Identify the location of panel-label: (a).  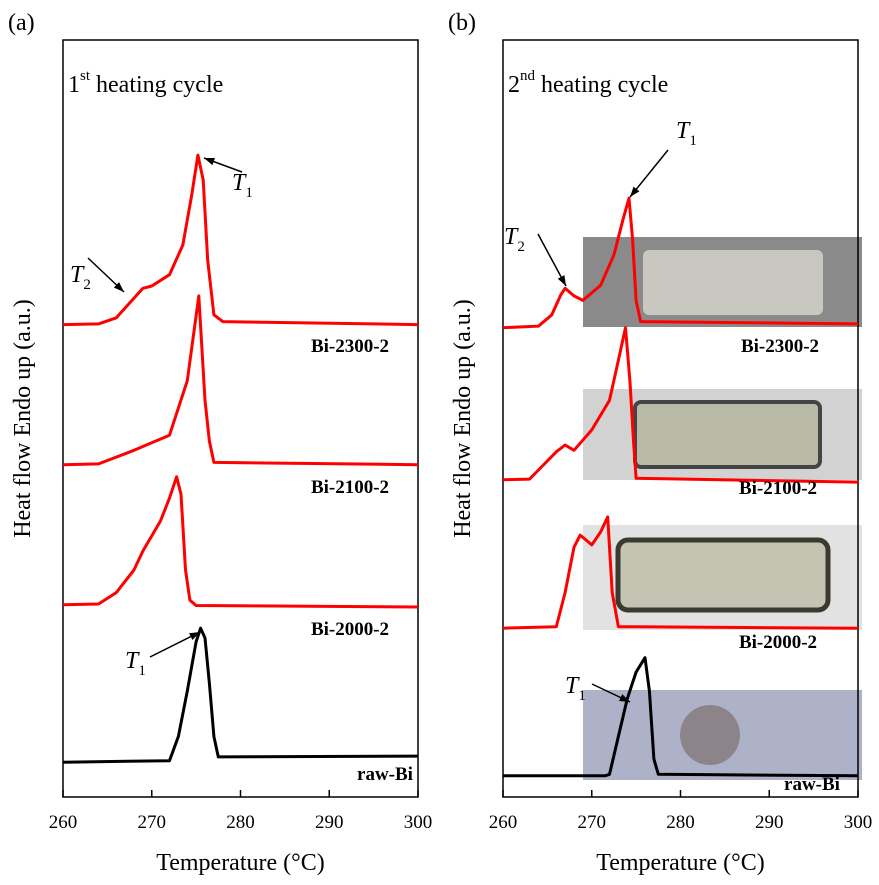
(21, 23).